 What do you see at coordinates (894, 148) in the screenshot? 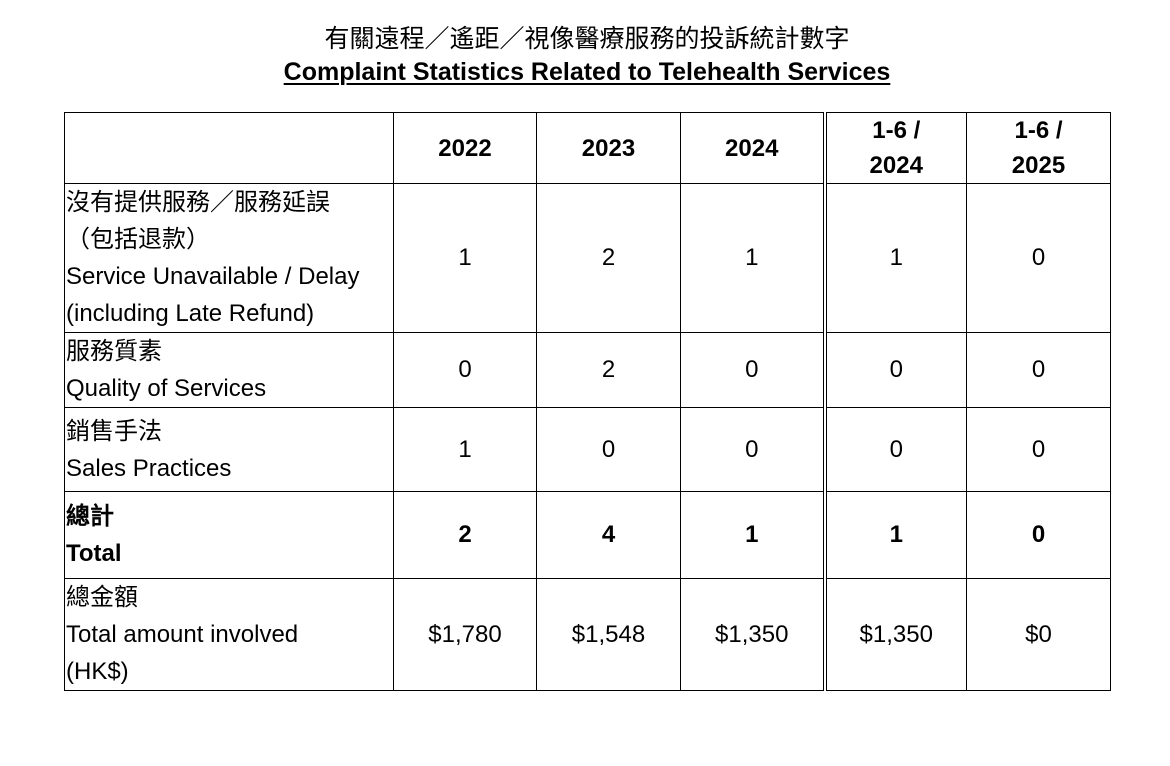
I see `header-col-h1-2024: 1-6 / 2024` at bounding box center [894, 148].